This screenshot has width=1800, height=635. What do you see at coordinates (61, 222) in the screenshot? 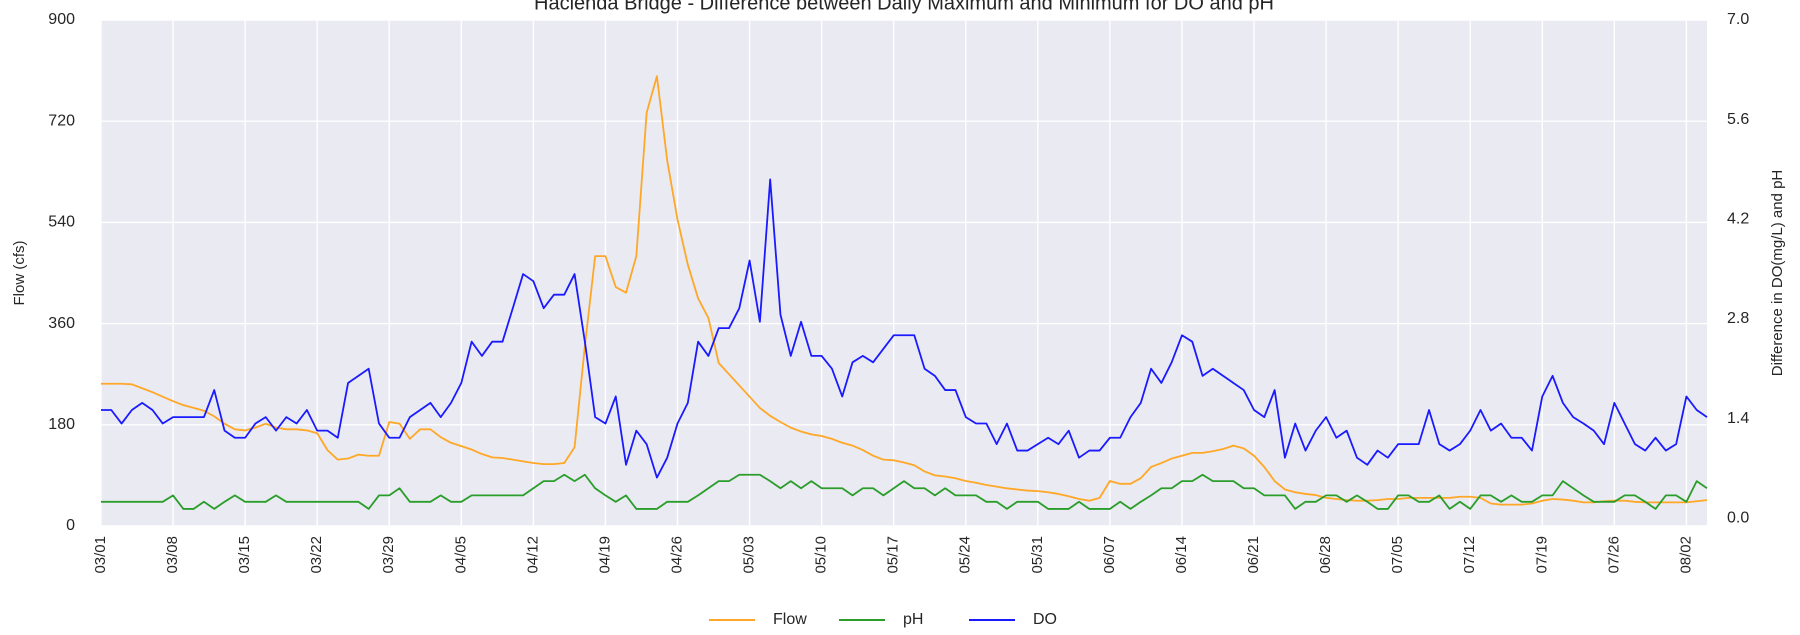
I see `y-tick-label: 540` at bounding box center [61, 222].